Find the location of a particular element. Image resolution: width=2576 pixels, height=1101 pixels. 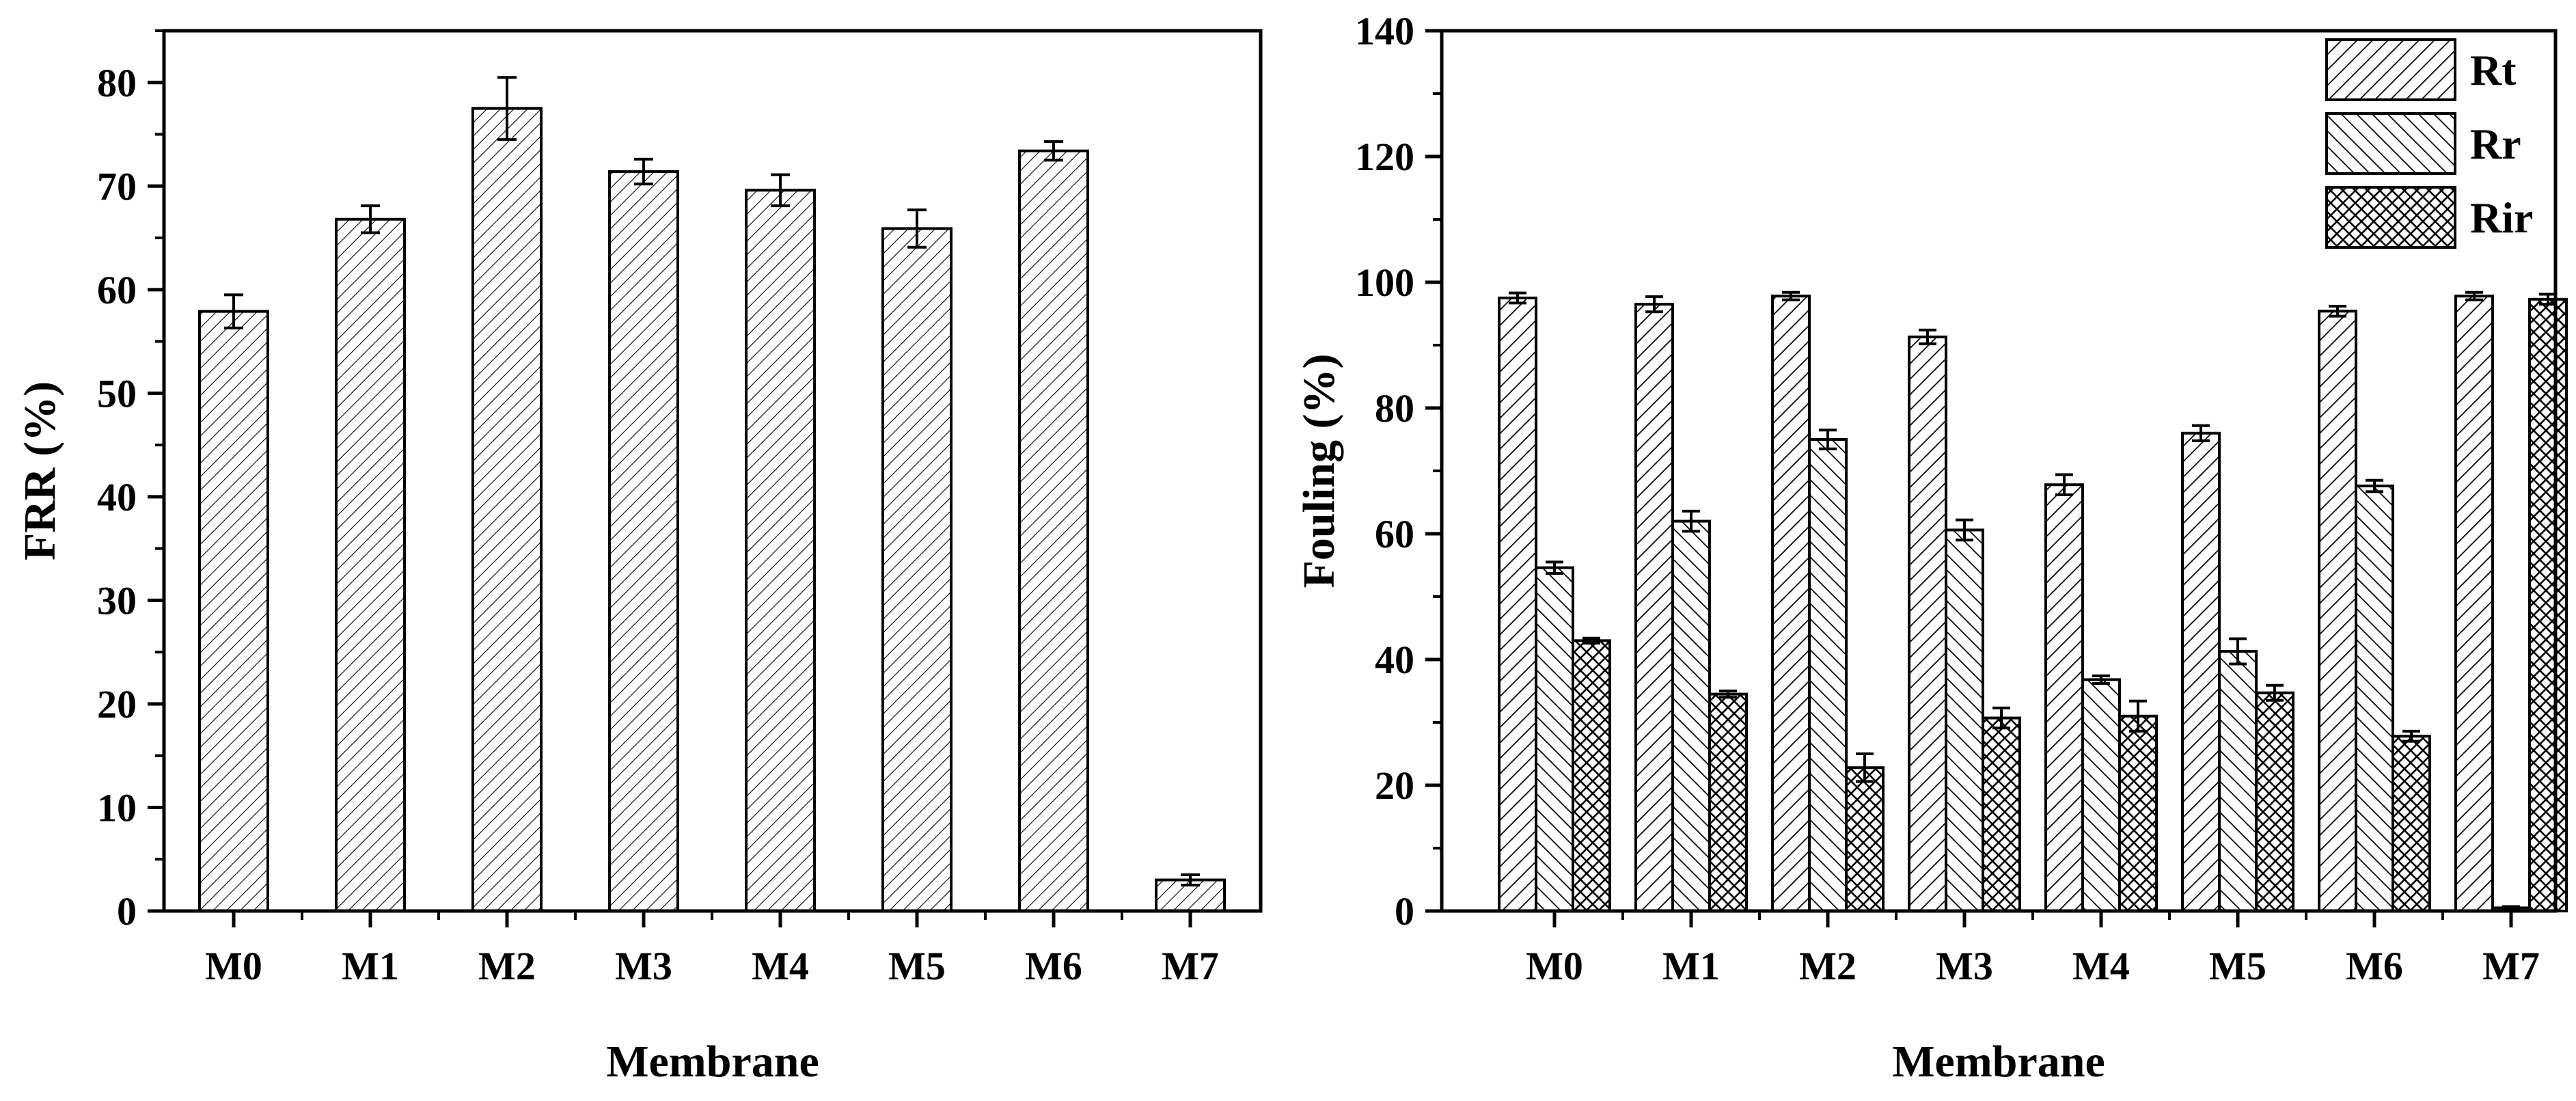

bar-rir-m6 is located at coordinates (2411, 823).